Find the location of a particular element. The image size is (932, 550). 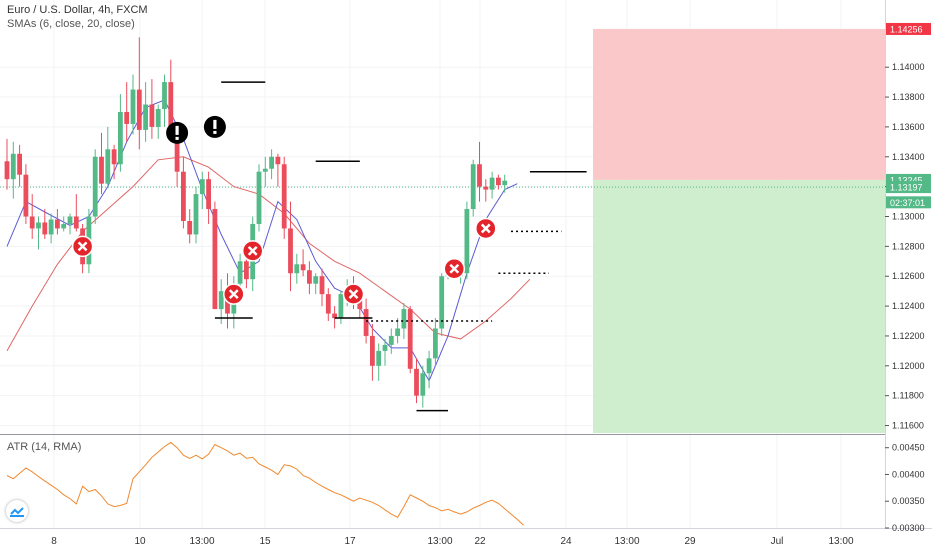

atr-tick-label: 0.00300 is located at coordinates (908, 528).